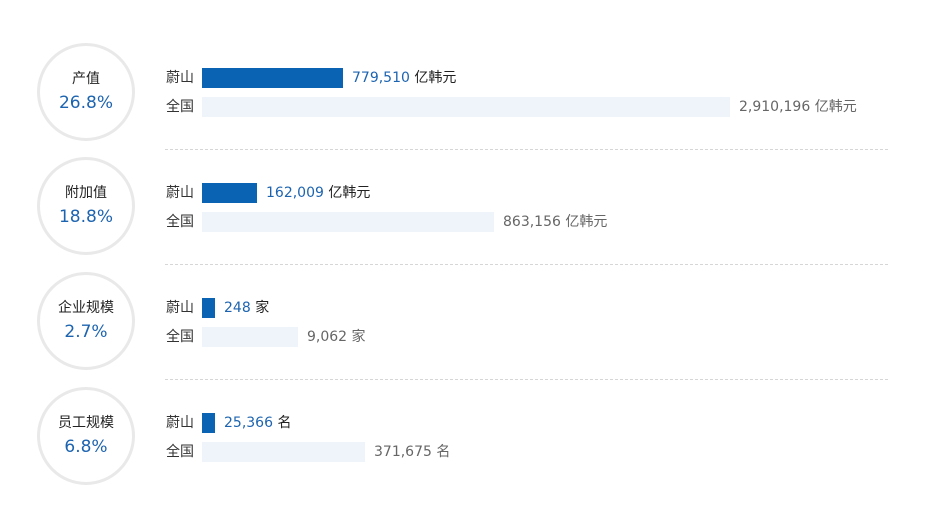  I want to click on metric-share: 26.8%, so click(85, 103).